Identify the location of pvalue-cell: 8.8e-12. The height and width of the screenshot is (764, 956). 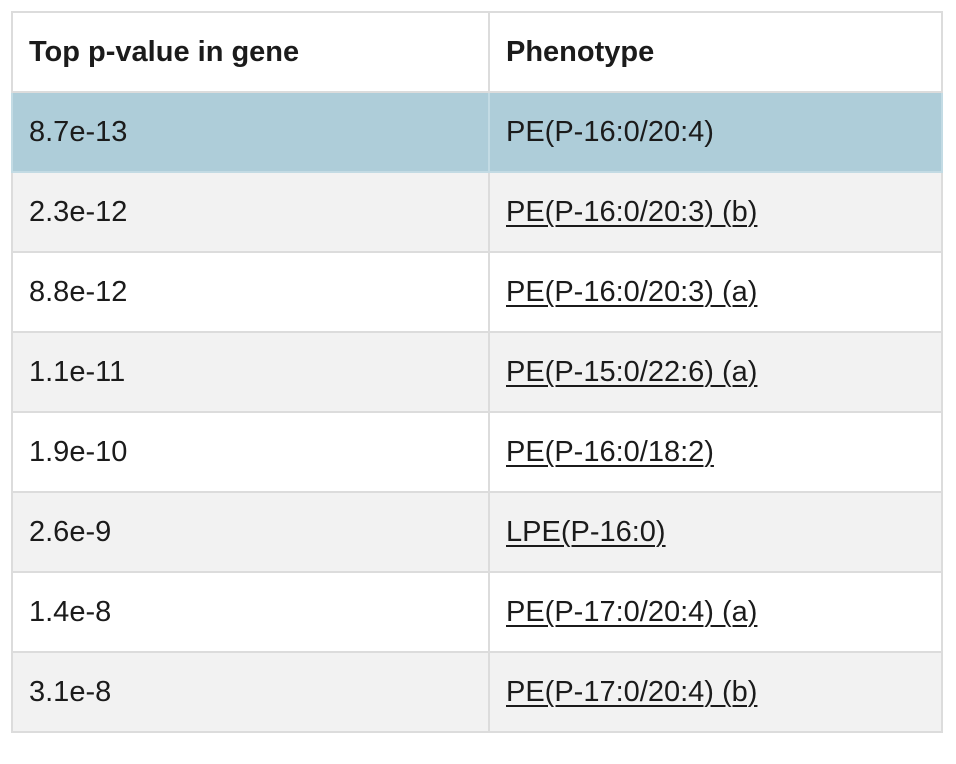
(250, 292).